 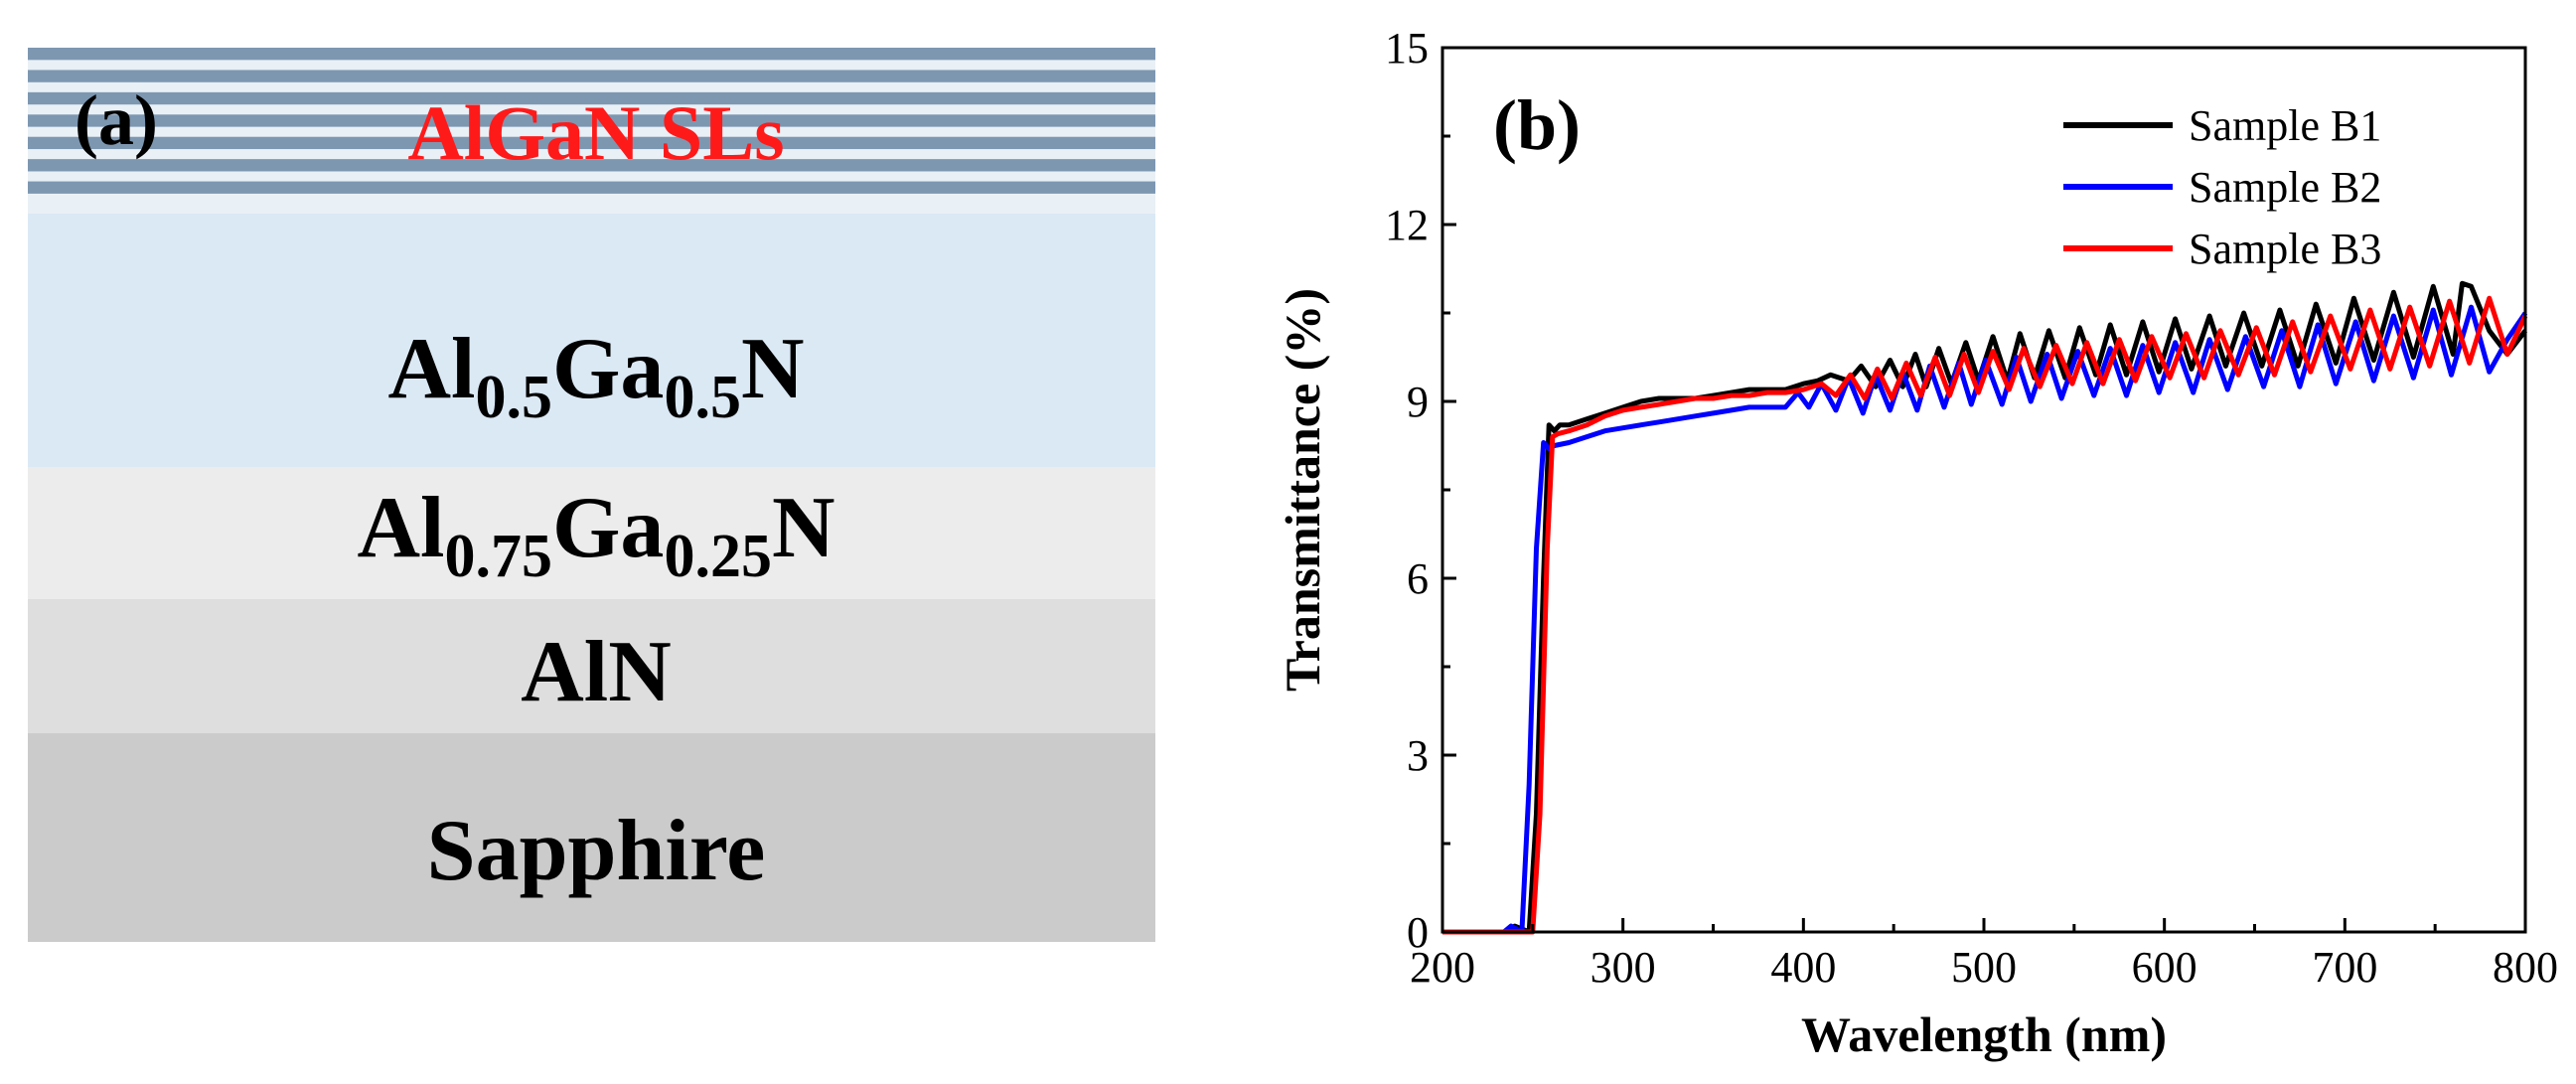 I want to click on layer-3-background, so click(x=591, y=666).